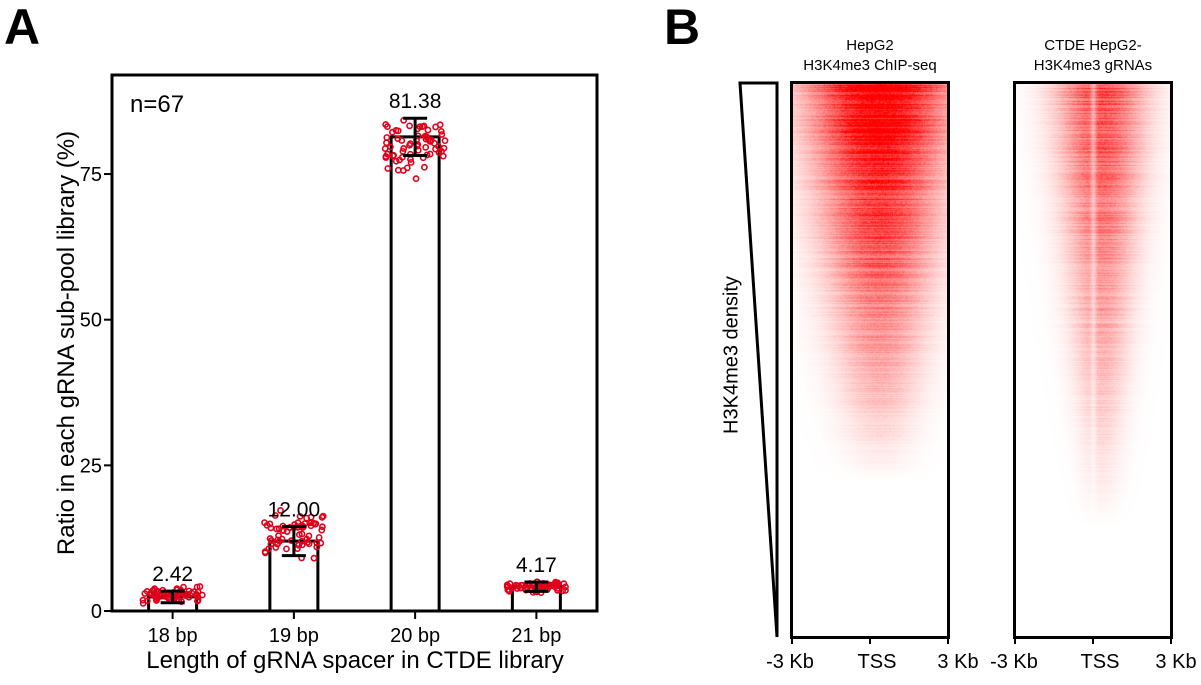 This screenshot has height=685, width=1201. What do you see at coordinates (1014, 662) in the screenshot?
I see `heatmap-2-xtick: -3 Kb` at bounding box center [1014, 662].